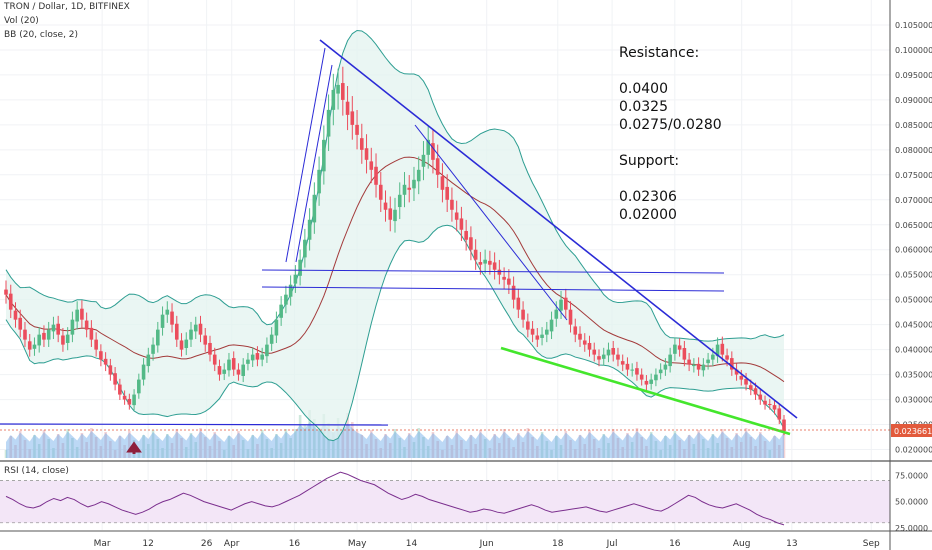  I want to click on rsi-legend: RSI (14, close), so click(36, 471).